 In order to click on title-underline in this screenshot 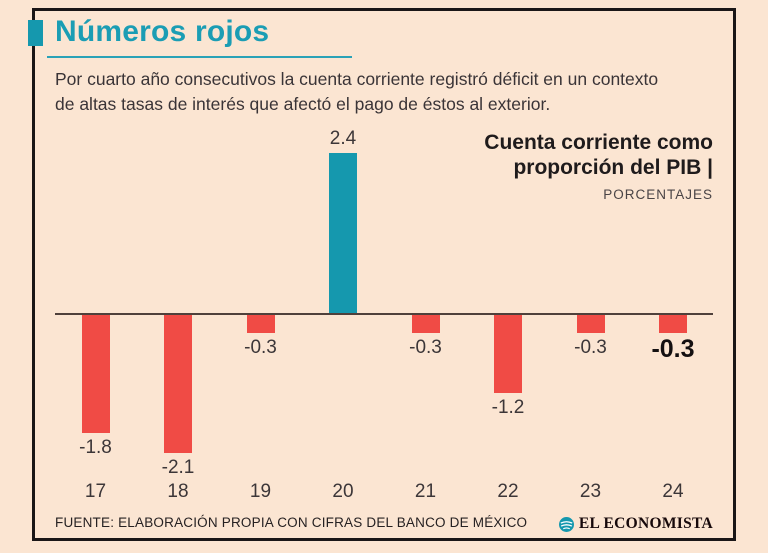, I will do `click(199, 57)`.